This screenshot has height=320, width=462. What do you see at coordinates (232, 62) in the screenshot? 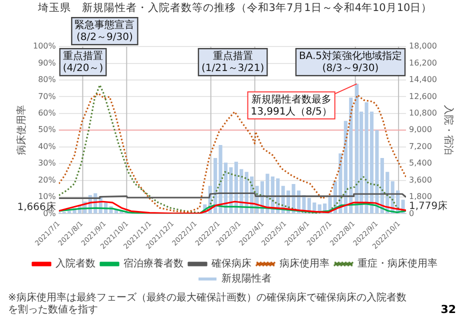
I see `ref-line-label: 重点措置 (1/21～3/21)` at bounding box center [232, 62].